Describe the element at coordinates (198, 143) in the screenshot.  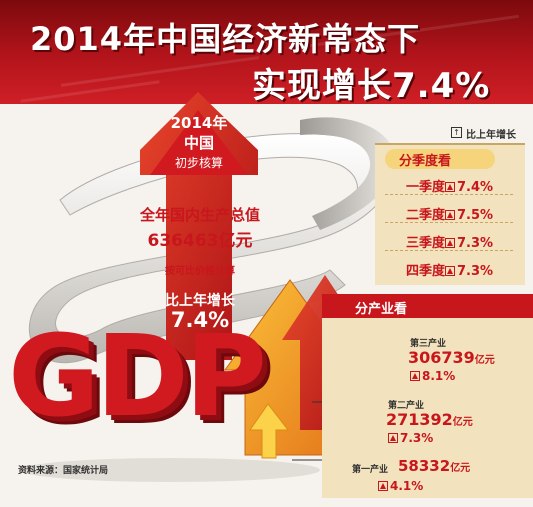
I see `country-label: 中国` at that location.